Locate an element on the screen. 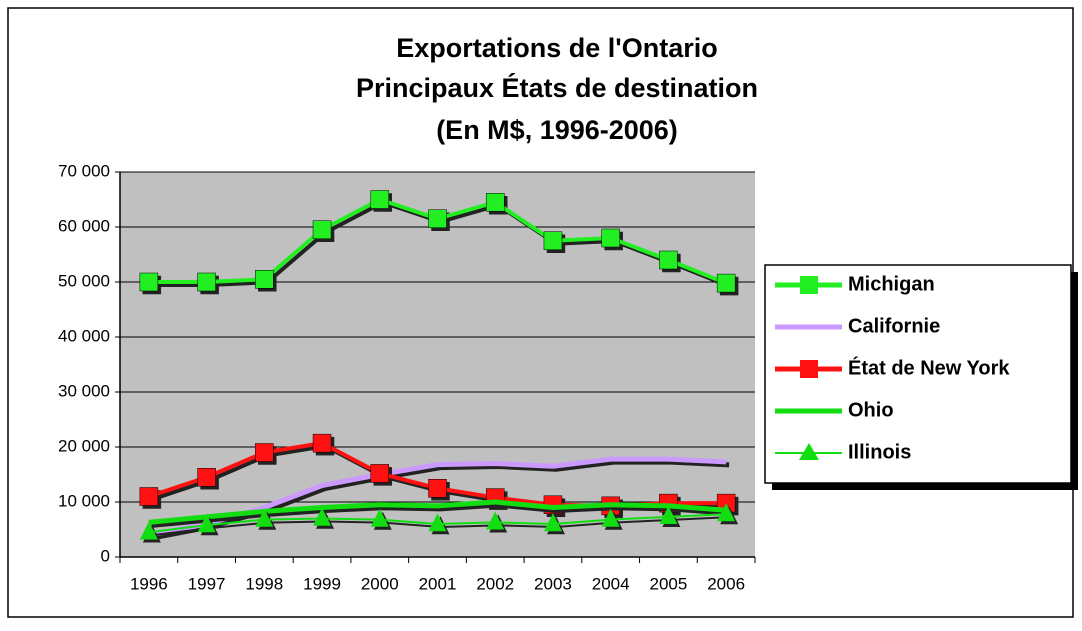 This screenshot has width=1082, height=631. y-tick-label: 30 000 is located at coordinates (84, 390).